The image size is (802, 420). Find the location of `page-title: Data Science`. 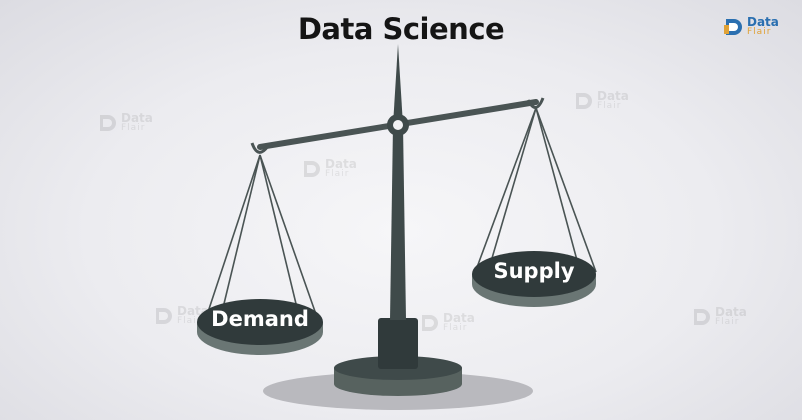

page-title: Data Science is located at coordinates (401, 29).